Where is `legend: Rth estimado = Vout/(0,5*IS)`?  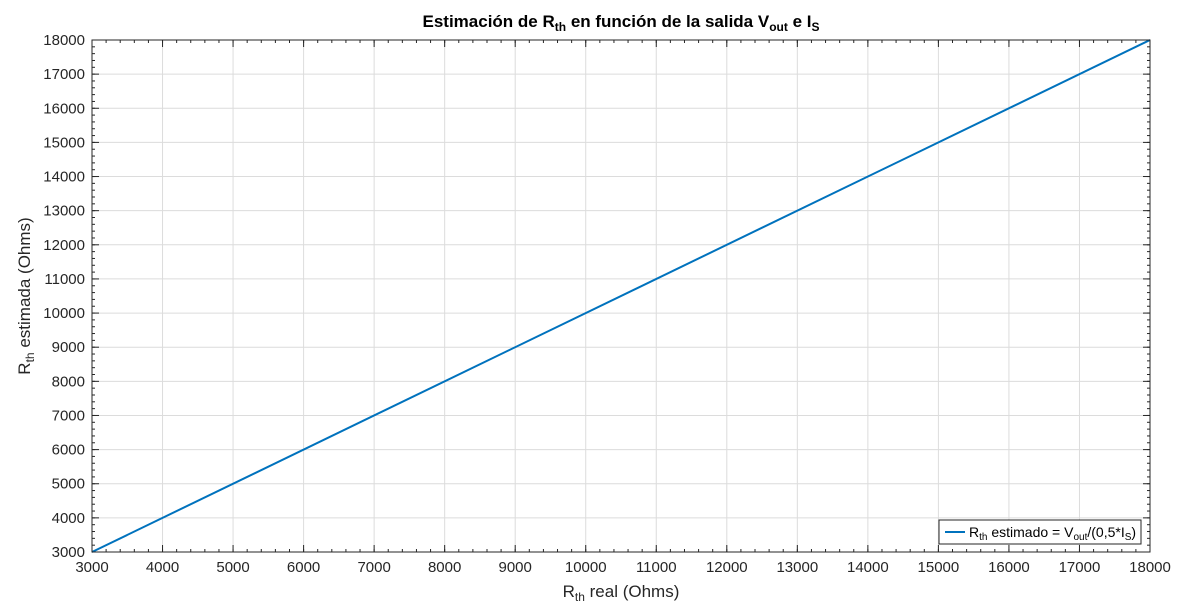
legend: Rth estimado = Vout/(0,5*IS) is located at coordinates (1040, 532).